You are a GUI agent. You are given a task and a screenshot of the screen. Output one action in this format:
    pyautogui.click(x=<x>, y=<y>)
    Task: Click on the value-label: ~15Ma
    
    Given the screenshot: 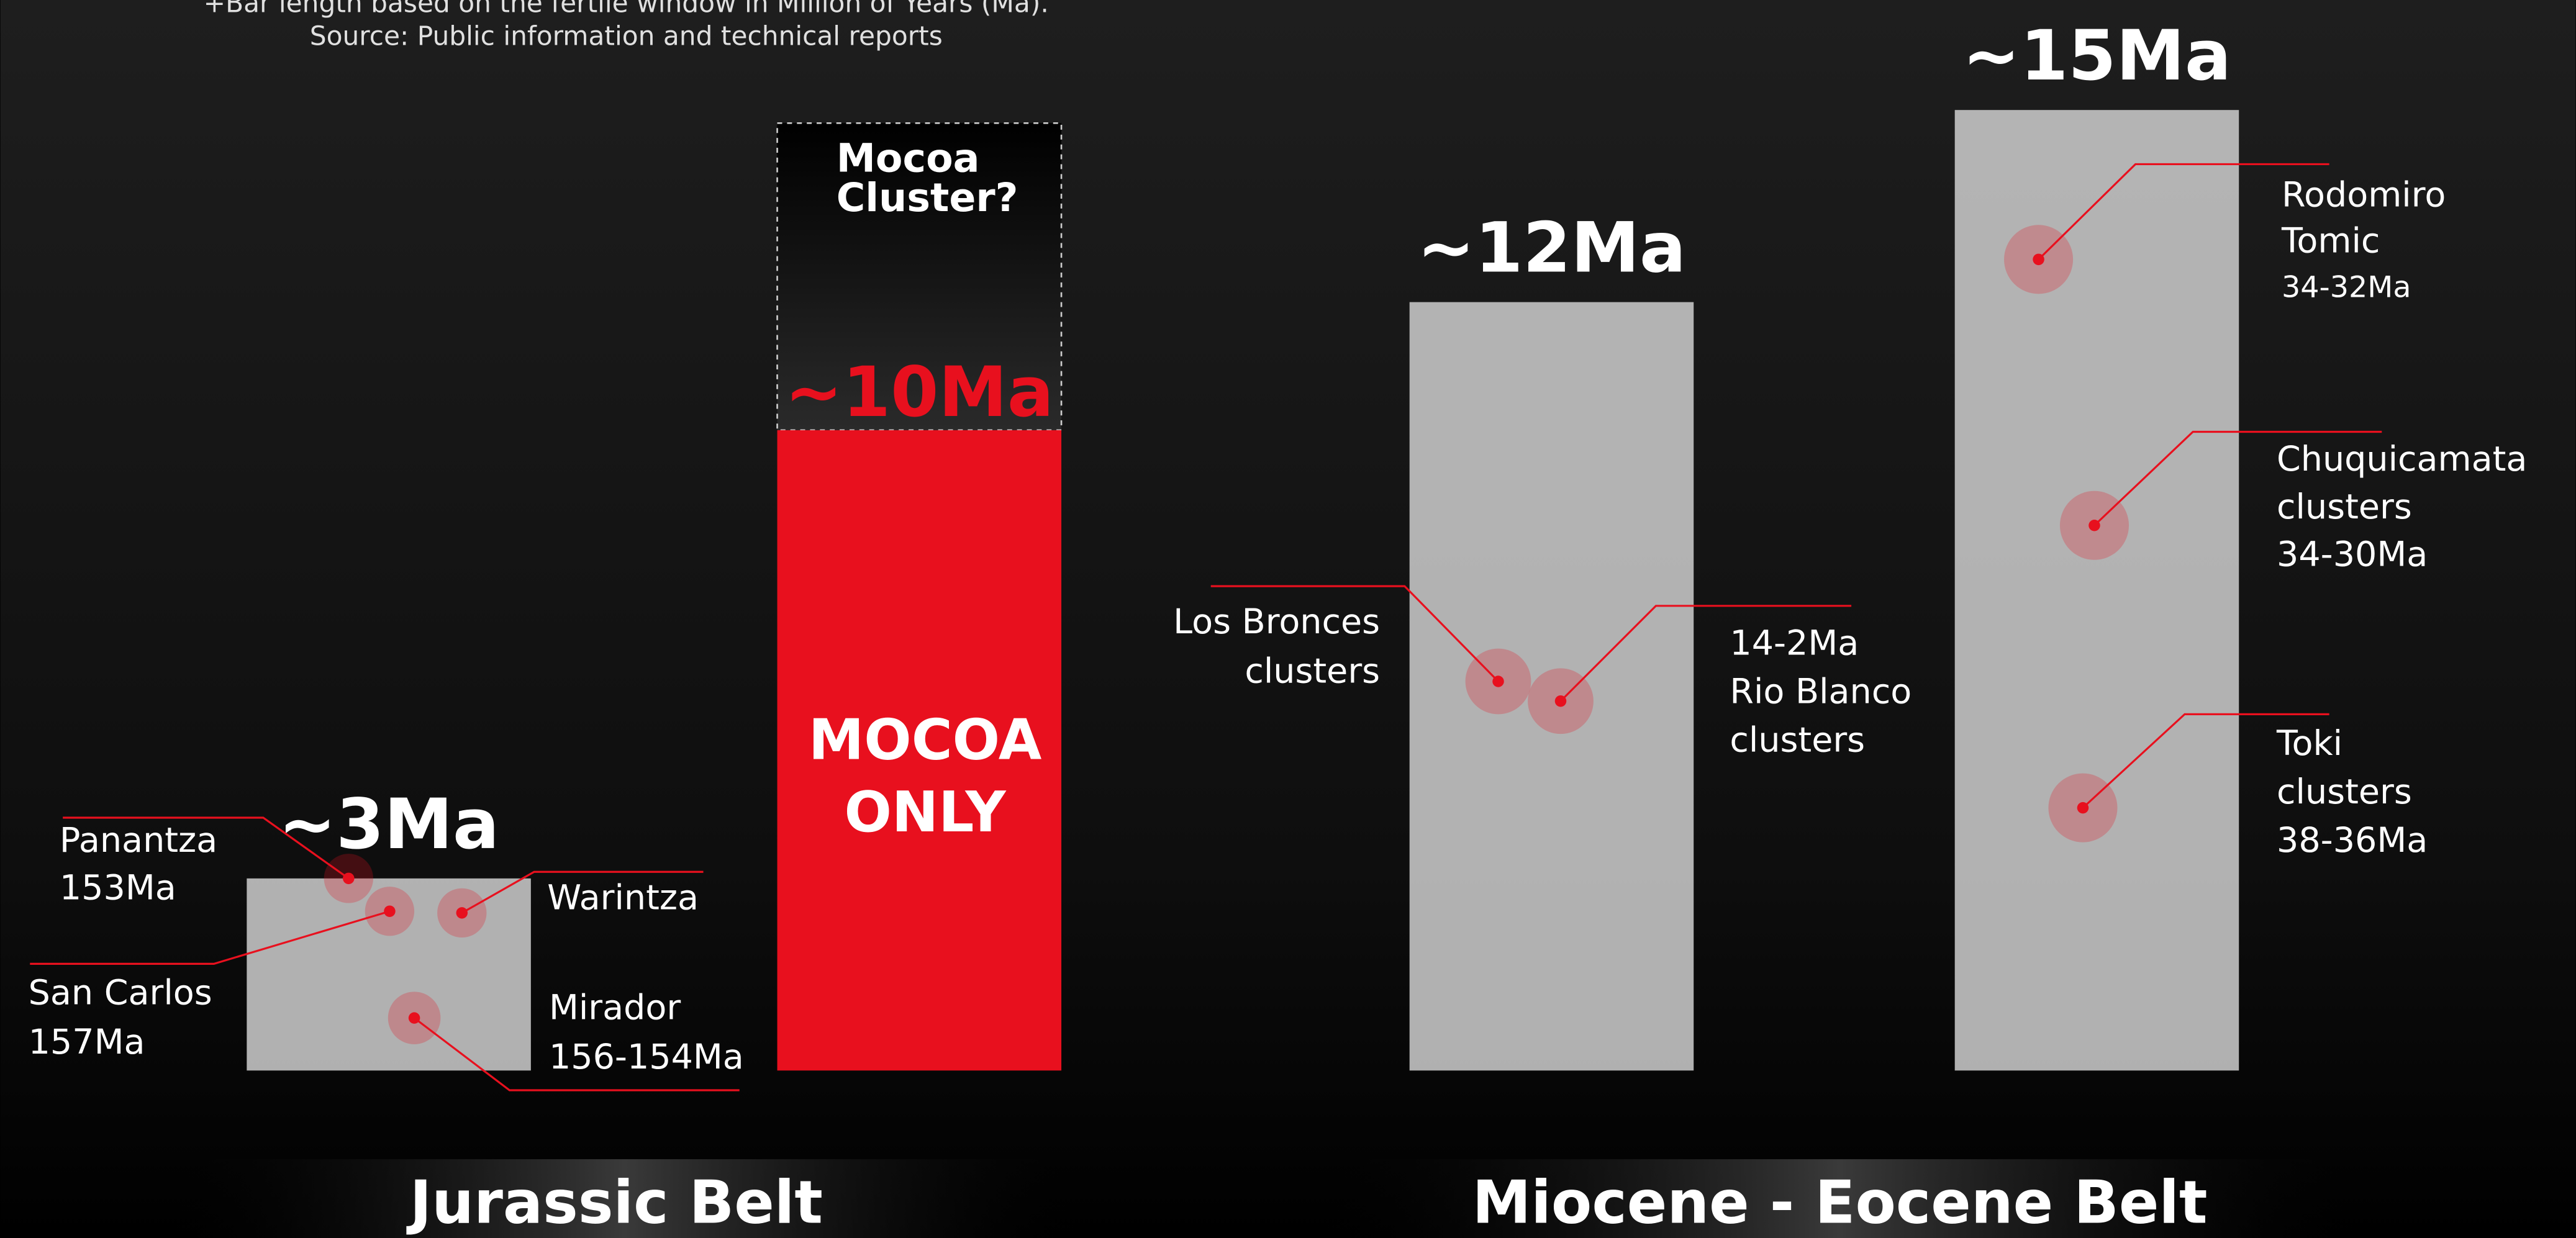 What is the action you would take?
    pyautogui.click(x=2096, y=56)
    